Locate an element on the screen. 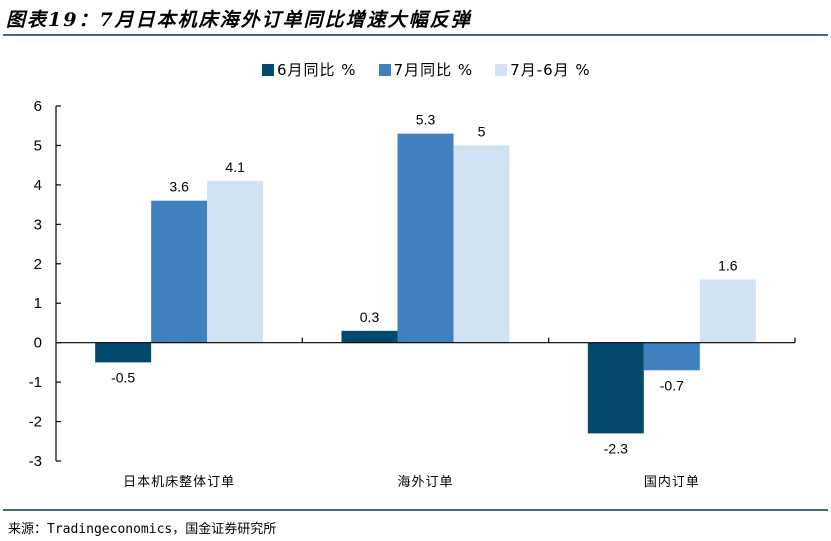 The width and height of the screenshot is (831, 541). category-label: 日本机床整体订单 is located at coordinates (179, 481).